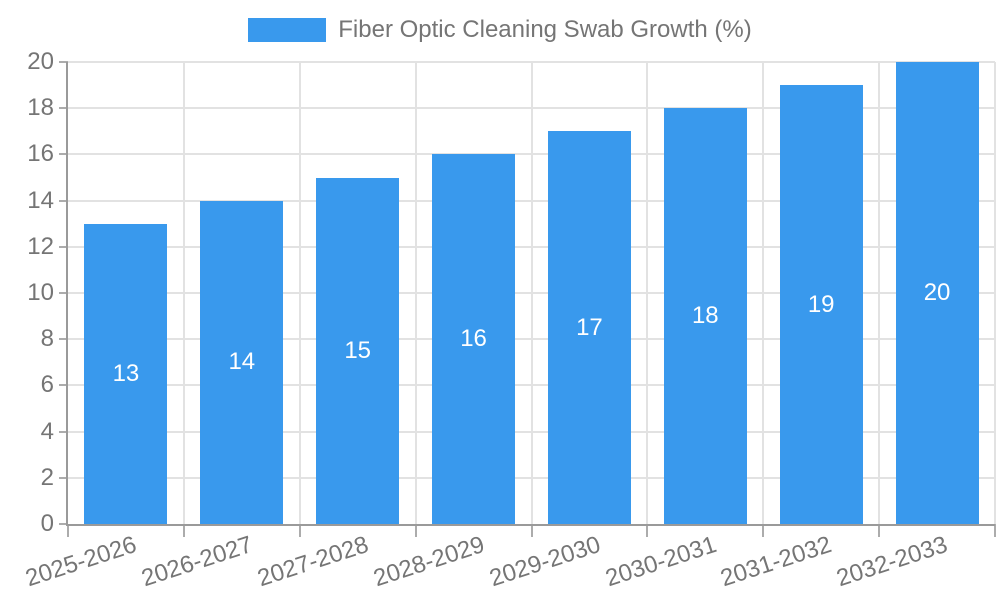 The image size is (1000, 600). I want to click on y-tick-label: 18, so click(40, 108).